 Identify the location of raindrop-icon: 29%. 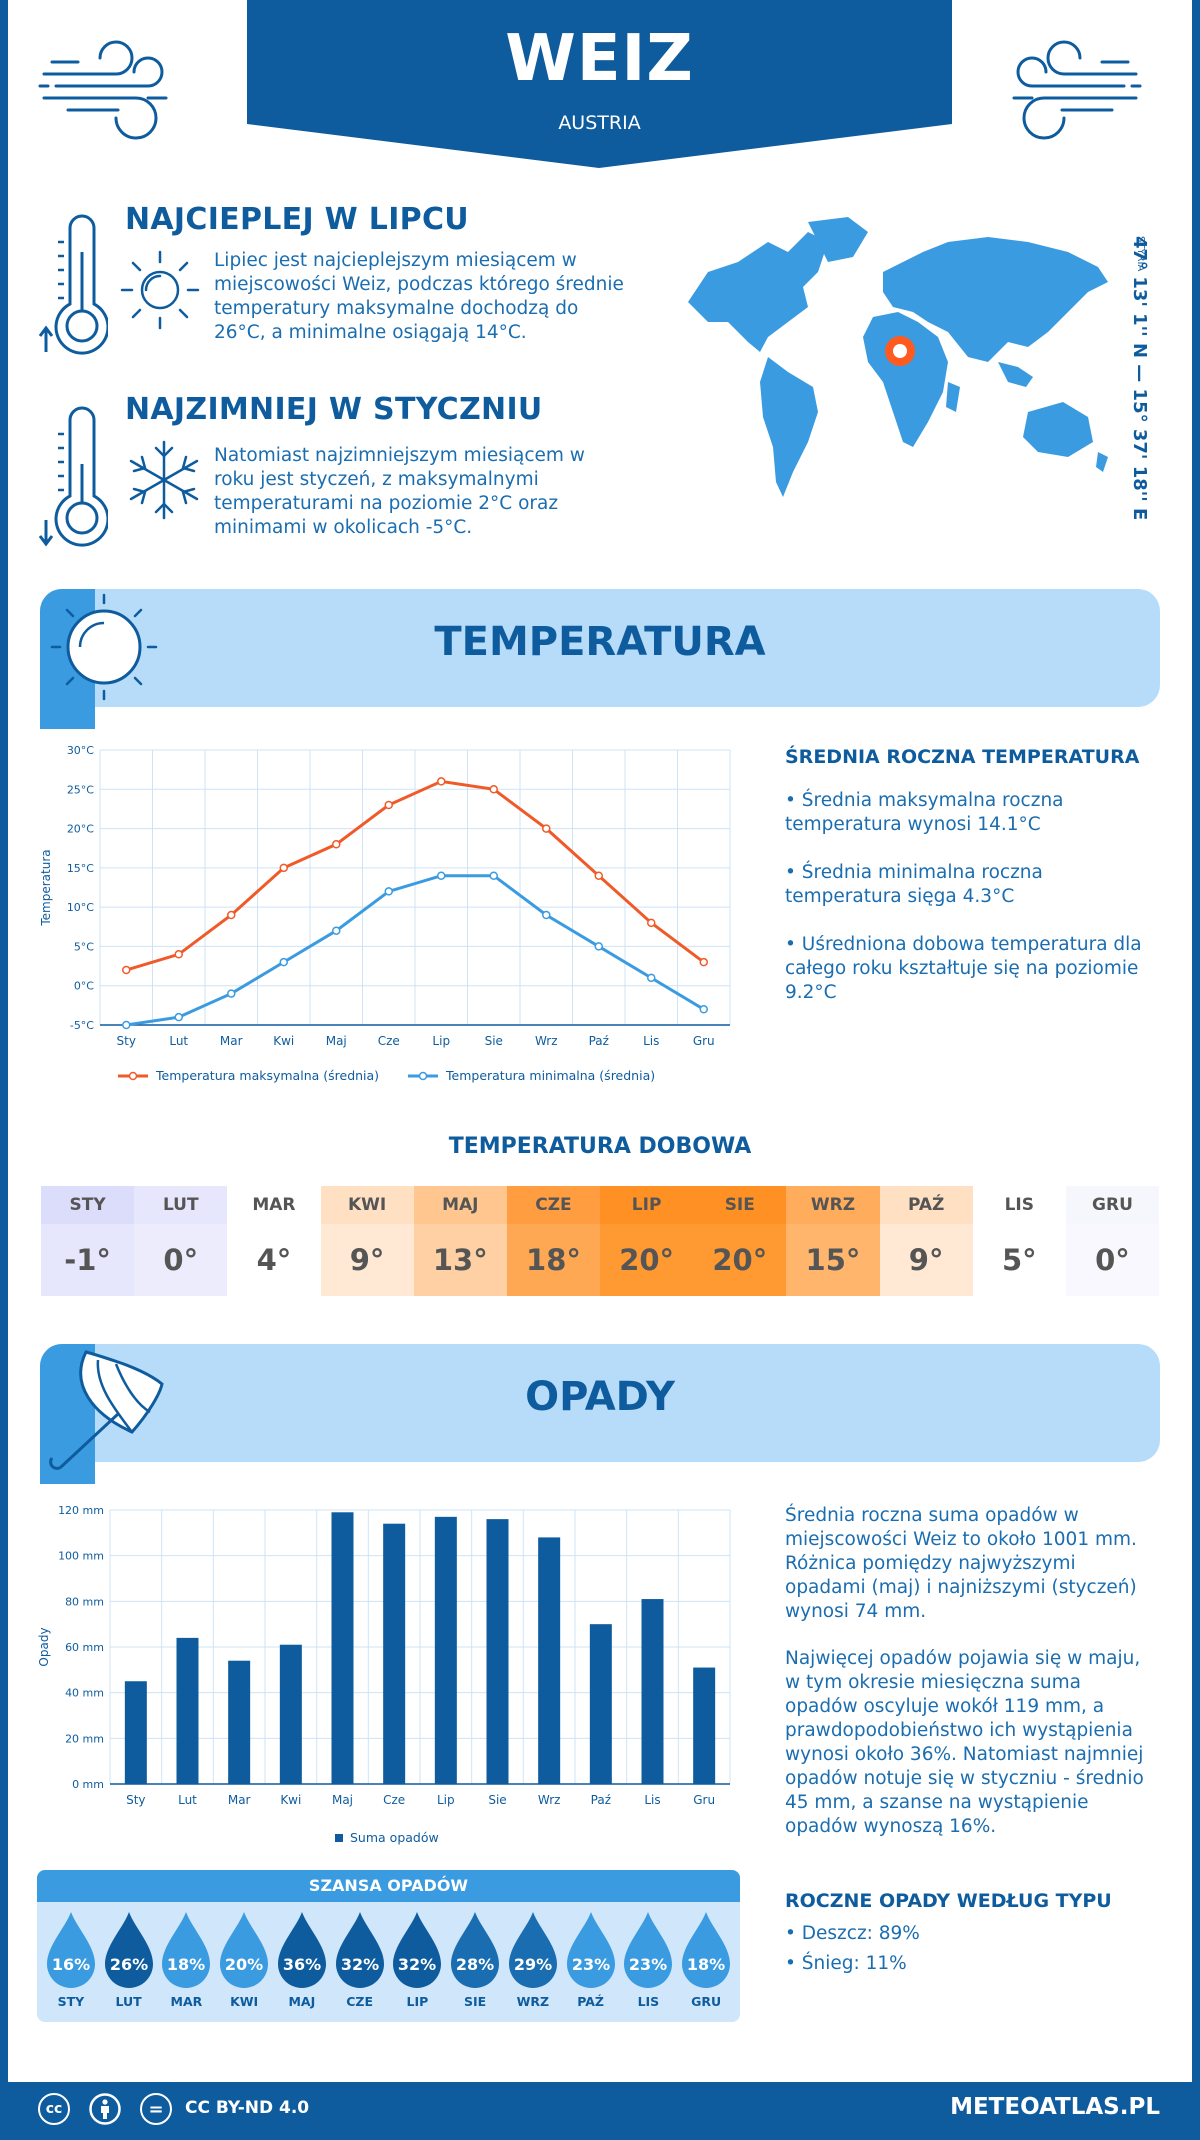
(532, 1950).